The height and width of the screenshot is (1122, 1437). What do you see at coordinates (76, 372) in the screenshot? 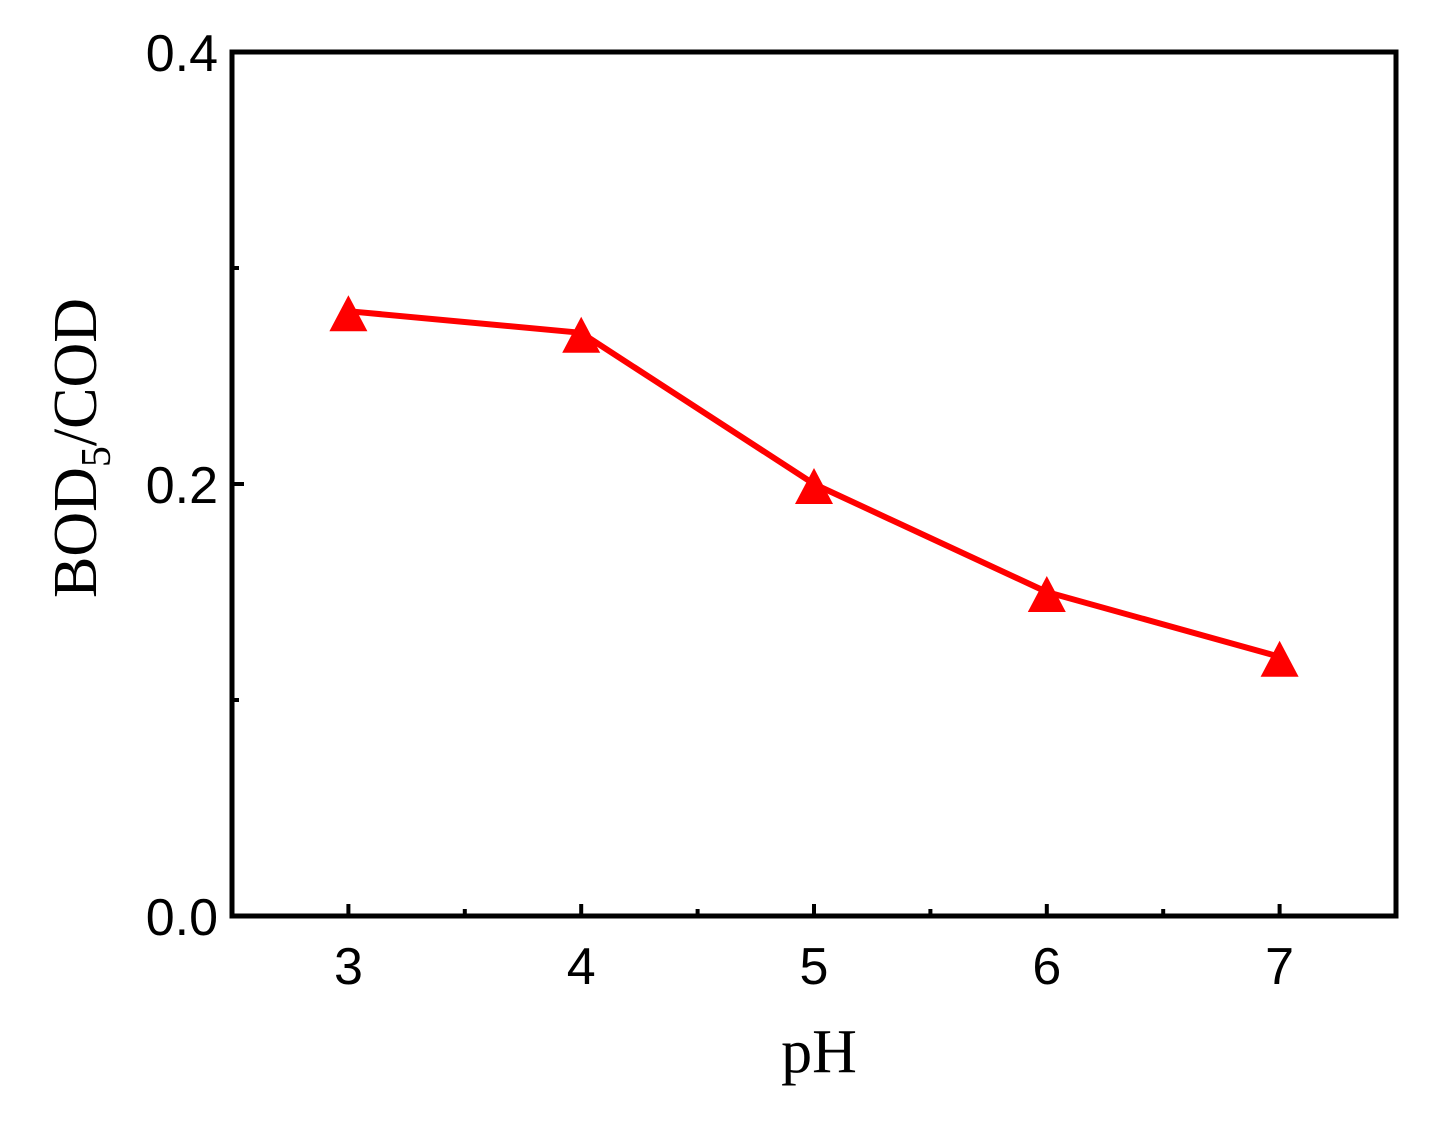
I see `y-axis-title-suffix: /COD` at bounding box center [76, 372].